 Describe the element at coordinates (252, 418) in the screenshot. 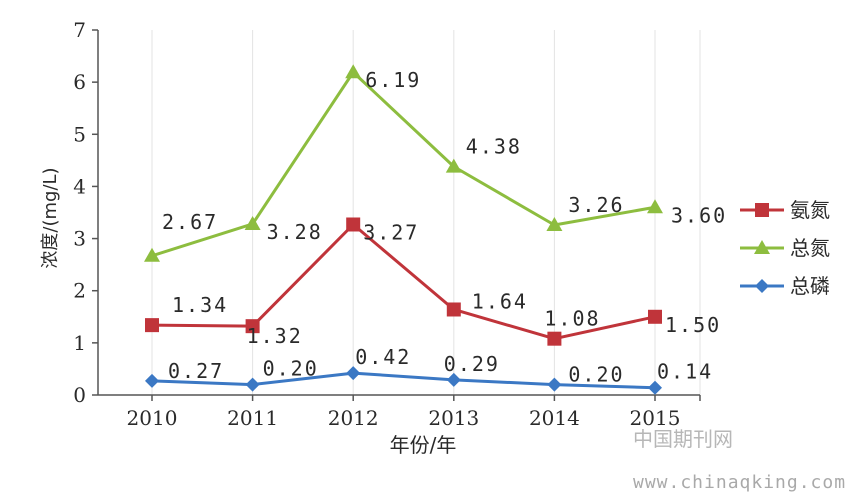

I see `x-tick-label: 2011` at that location.